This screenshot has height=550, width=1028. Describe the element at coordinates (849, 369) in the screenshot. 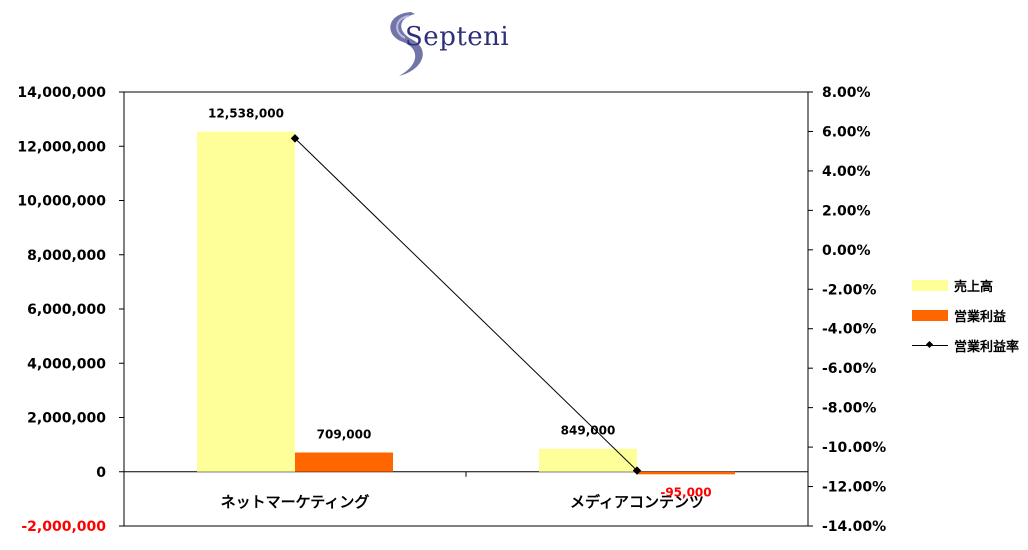

I see `right-axis-tick-label: -6.00%` at that location.